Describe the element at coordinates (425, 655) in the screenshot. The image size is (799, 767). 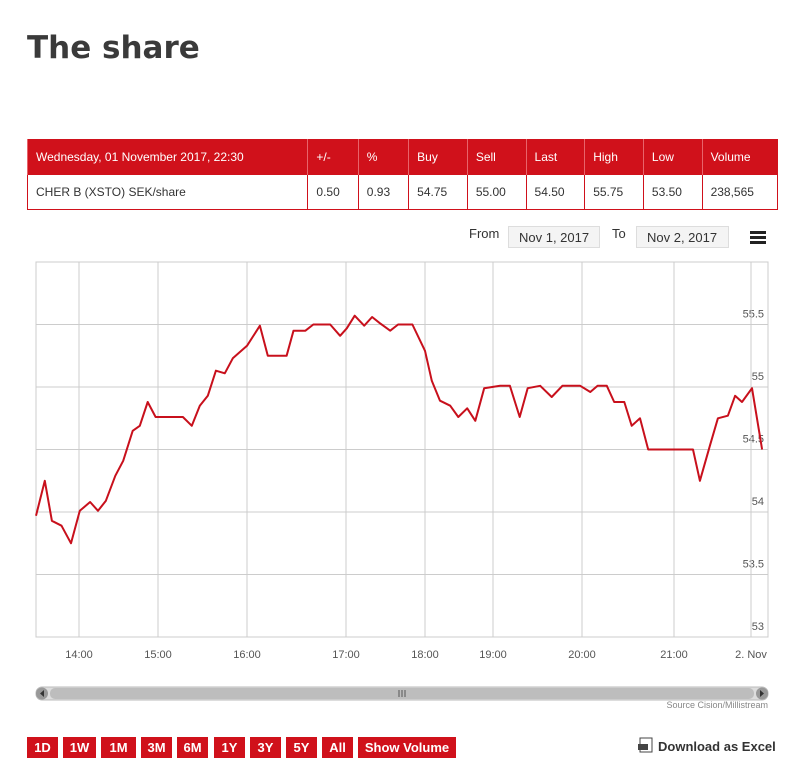
I see `x-tick-label: 18:00` at that location.